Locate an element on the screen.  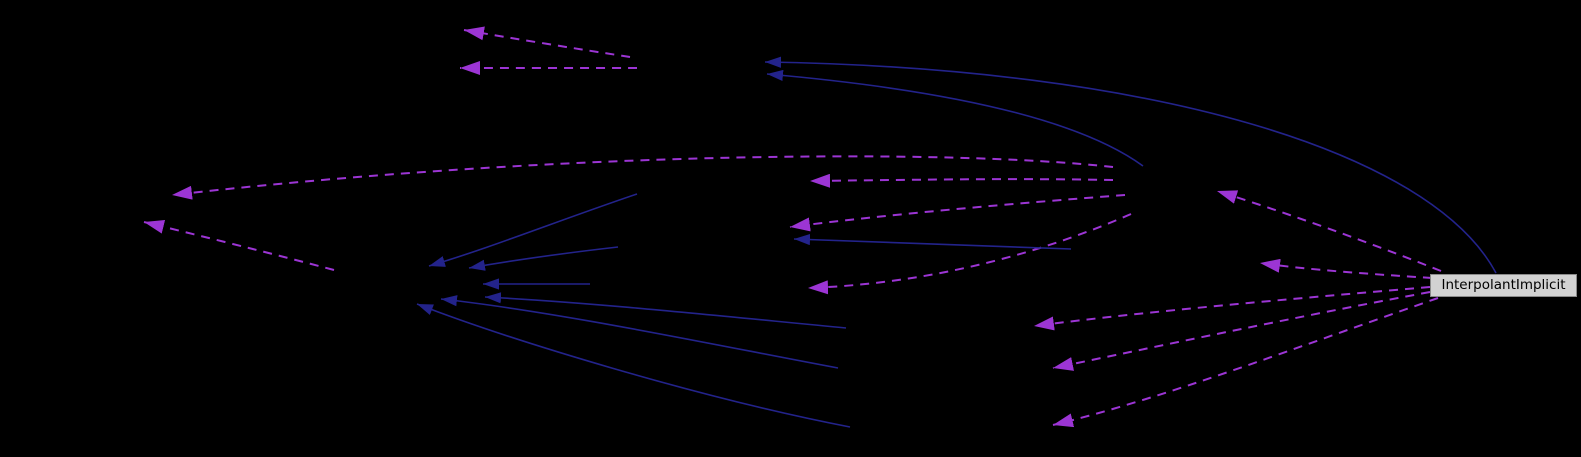
edge-dashed-left-lower is located at coordinates (239, 245).